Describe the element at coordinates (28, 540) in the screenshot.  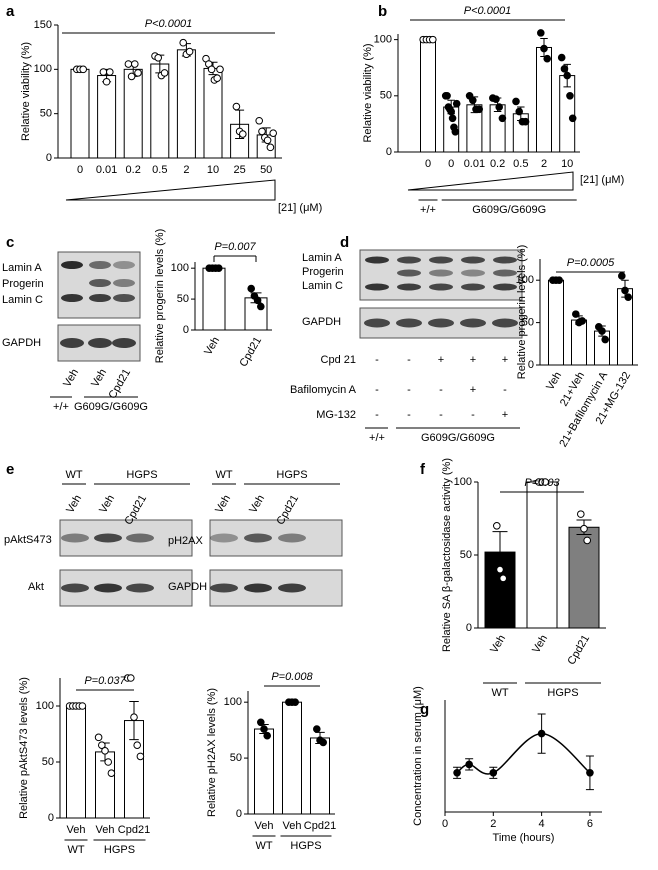
I see `band-label: pAktS473` at that location.